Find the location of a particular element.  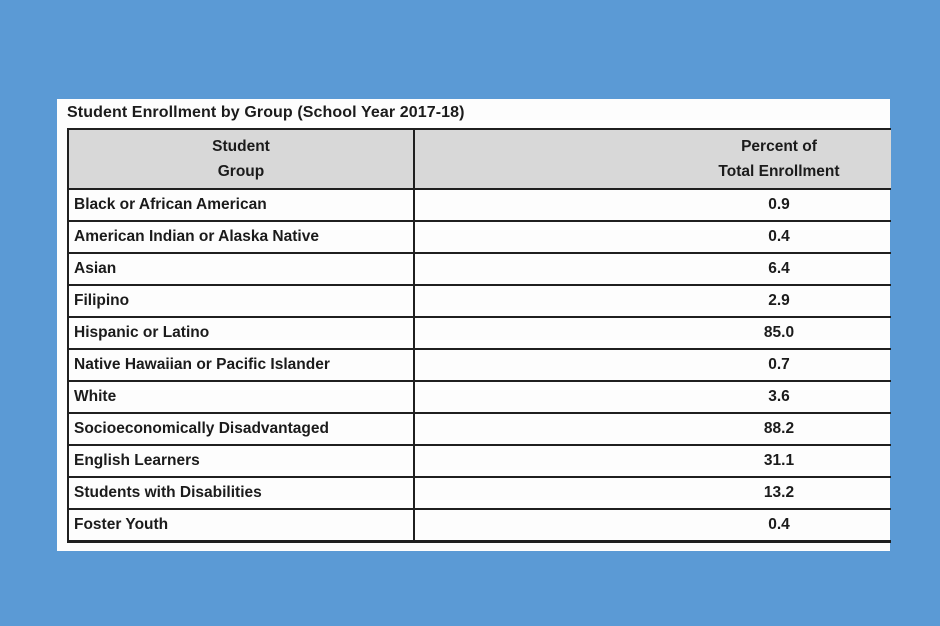

percent-header-line1: Percent of is located at coordinates (779, 146).